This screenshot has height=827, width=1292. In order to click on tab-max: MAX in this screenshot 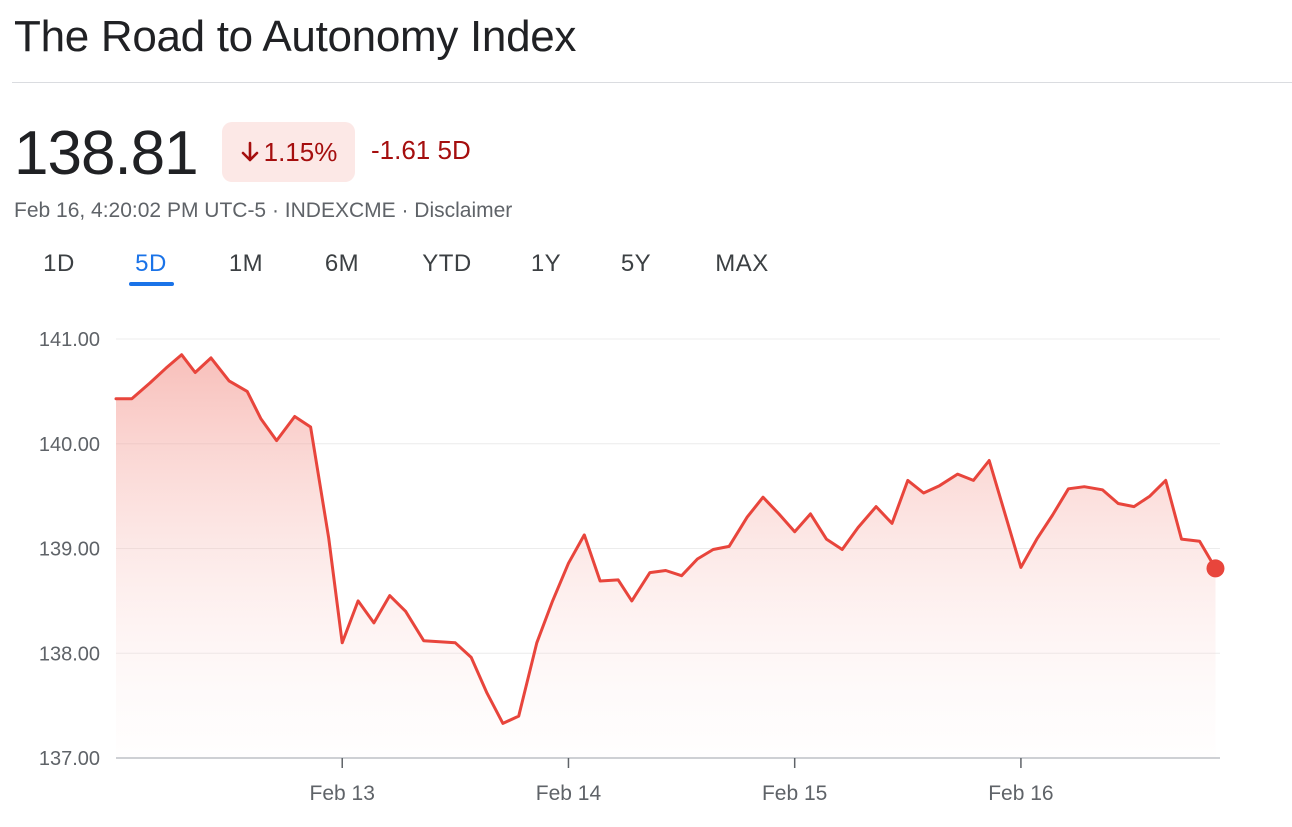, I will do `click(742, 263)`.